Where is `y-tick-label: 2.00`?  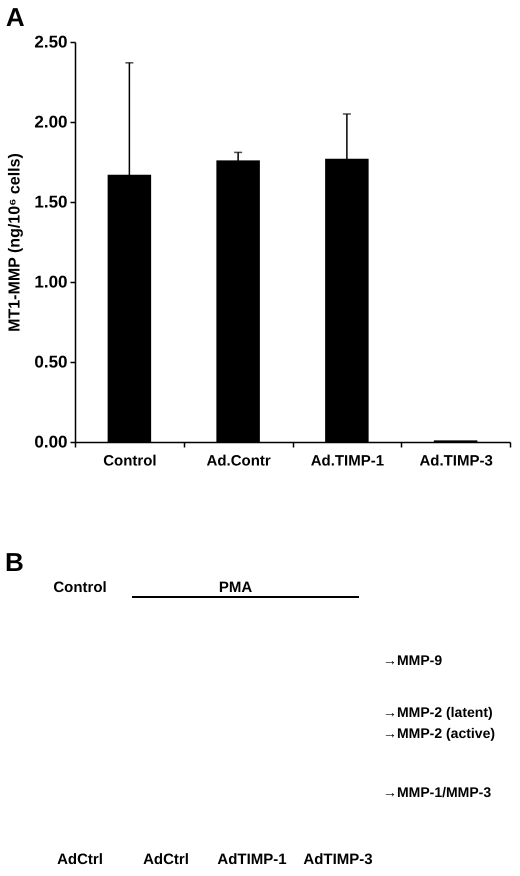
y-tick-label: 2.00 is located at coordinates (51, 122).